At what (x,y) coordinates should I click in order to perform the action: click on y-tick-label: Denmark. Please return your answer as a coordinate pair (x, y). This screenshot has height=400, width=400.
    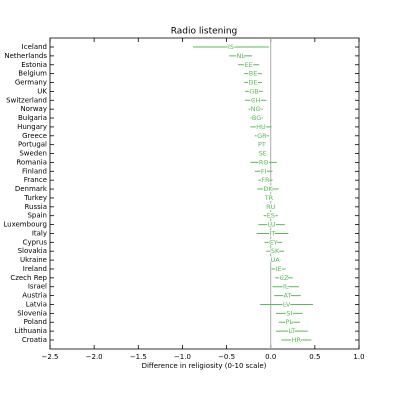
    Looking at the image, I should click on (31, 189).